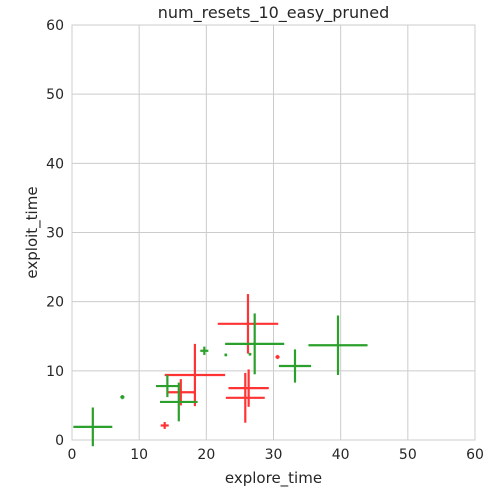 This screenshot has height=500, width=500. Describe the element at coordinates (273, 478) in the screenshot. I see `x-axis-label: explore_time` at that location.